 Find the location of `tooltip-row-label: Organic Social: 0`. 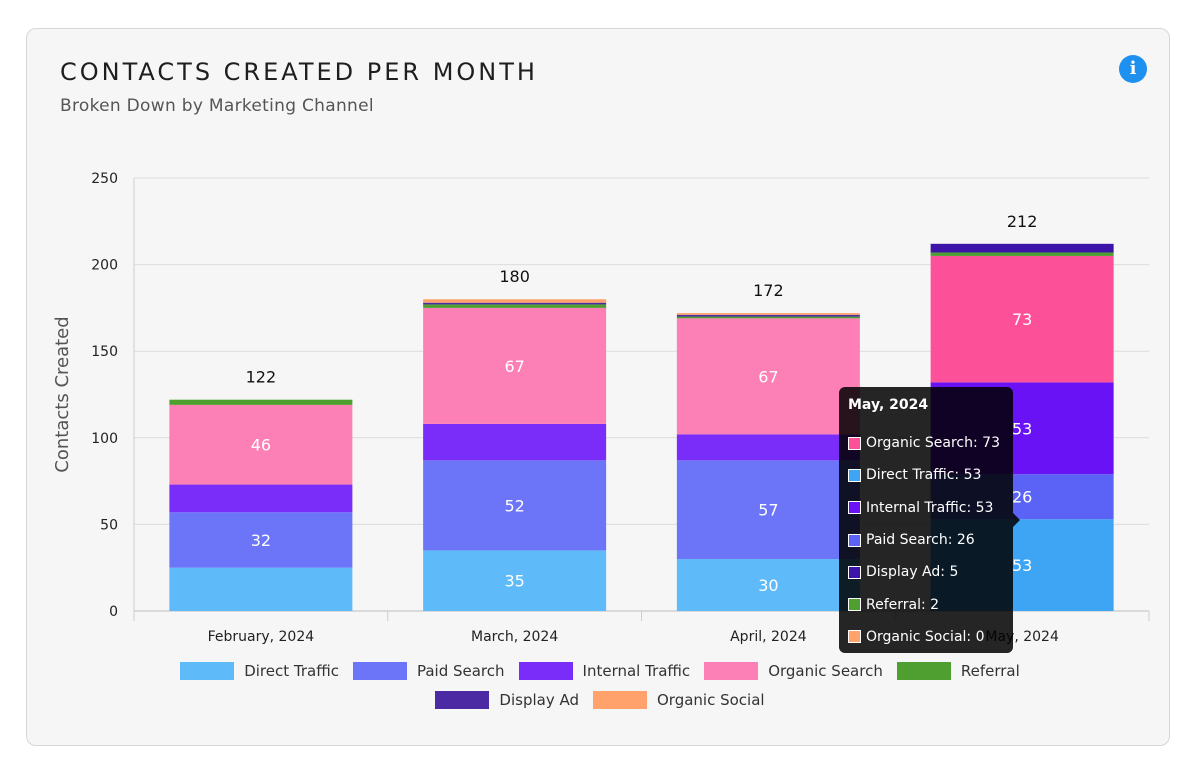

tooltip-row-label: Organic Social: 0 is located at coordinates (925, 636).